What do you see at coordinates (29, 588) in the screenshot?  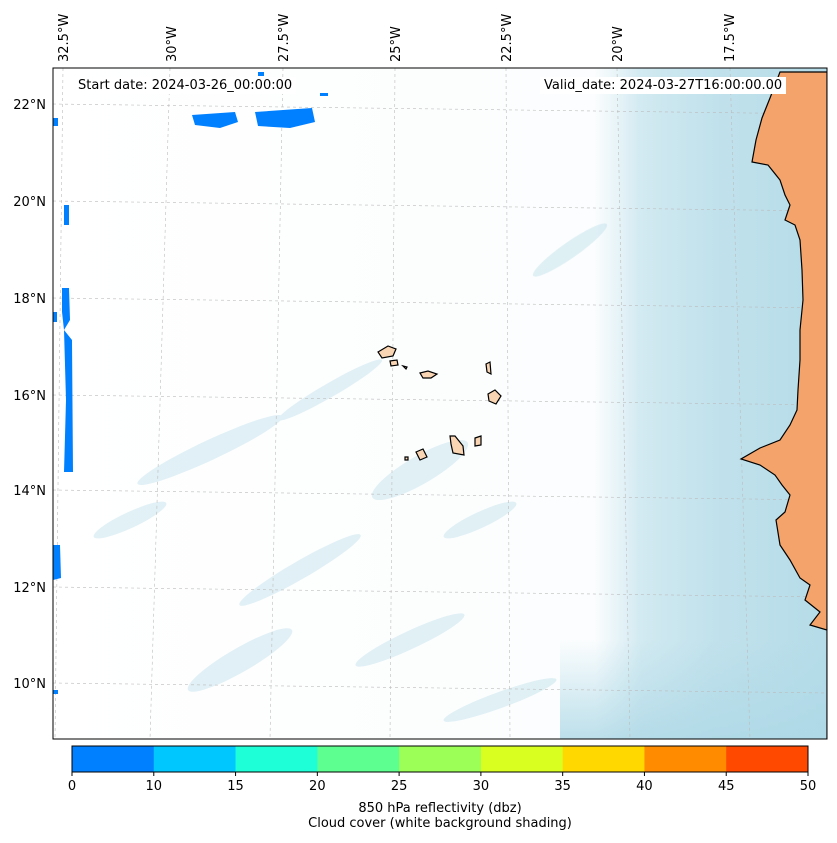 I see `lat-label: 12°N` at bounding box center [29, 588].